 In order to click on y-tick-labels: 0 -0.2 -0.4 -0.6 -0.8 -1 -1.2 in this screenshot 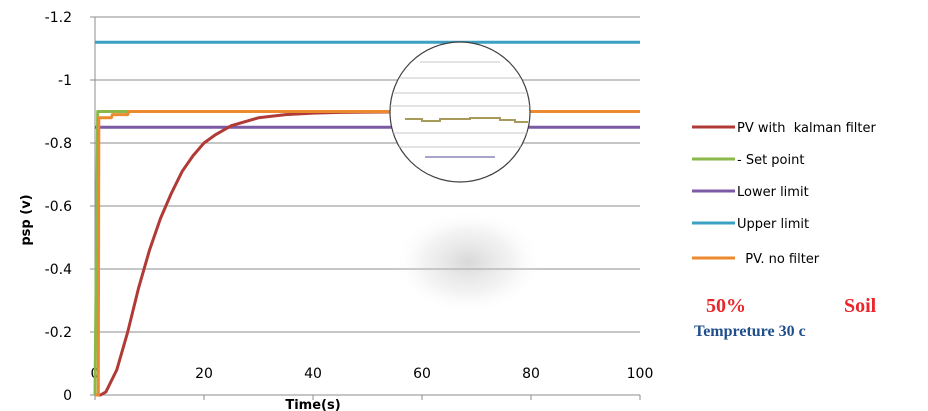, I will do `click(58, 207)`.